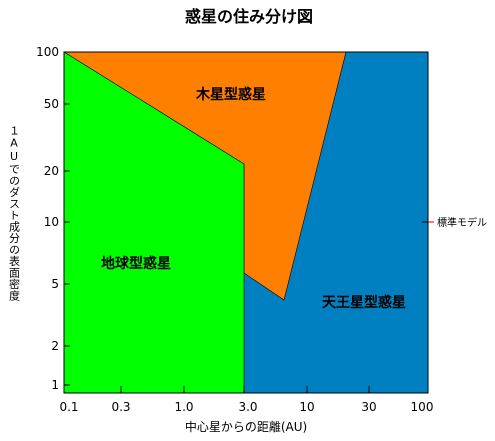 The height and width of the screenshot is (441, 495). Describe the element at coordinates (183, 407) in the screenshot. I see `x-tick-label: 1.0` at that location.